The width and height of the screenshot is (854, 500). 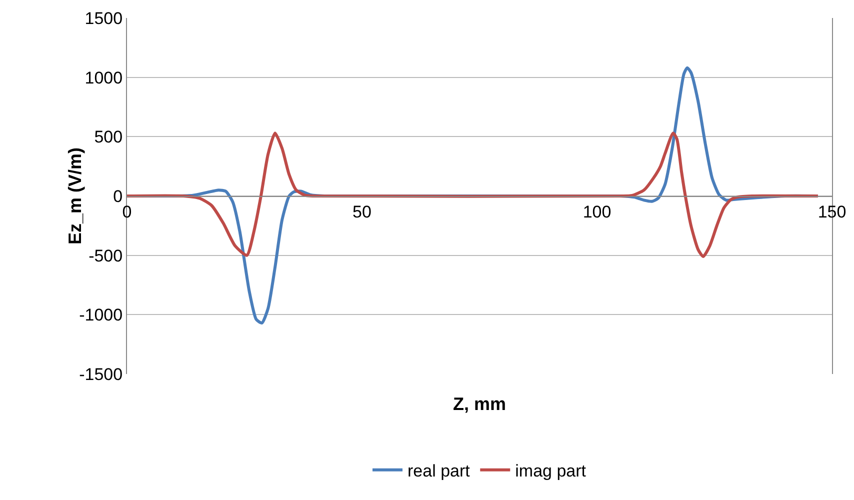 I want to click on y-tick-label: 500, so click(x=108, y=137).